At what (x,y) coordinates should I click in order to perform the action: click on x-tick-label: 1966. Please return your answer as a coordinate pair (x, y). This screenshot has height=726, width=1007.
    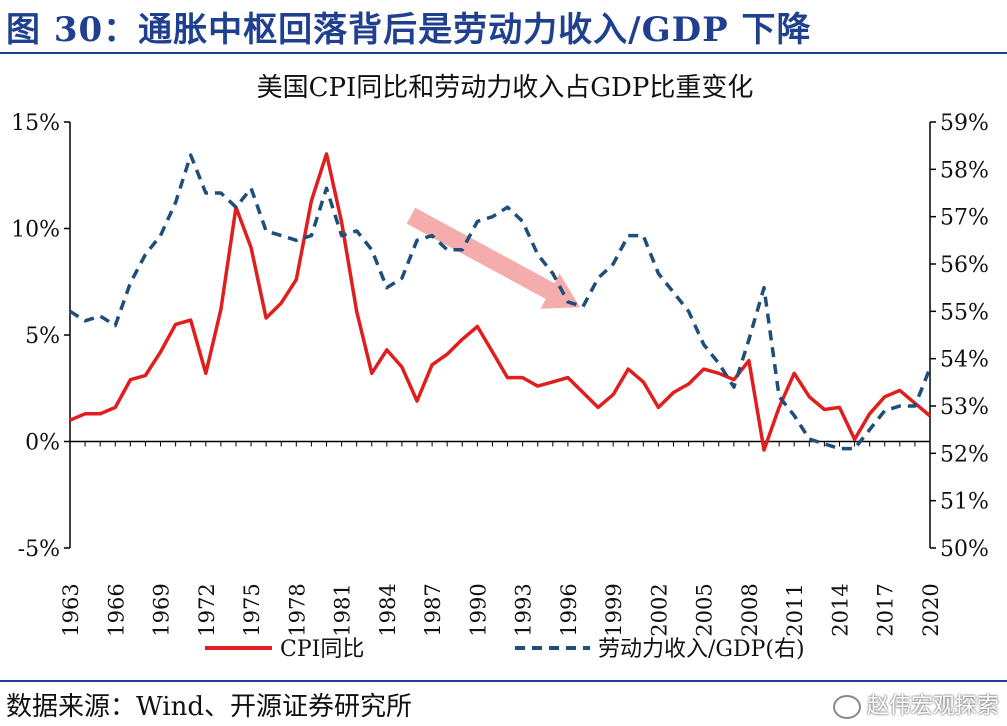
    Looking at the image, I should click on (116, 609).